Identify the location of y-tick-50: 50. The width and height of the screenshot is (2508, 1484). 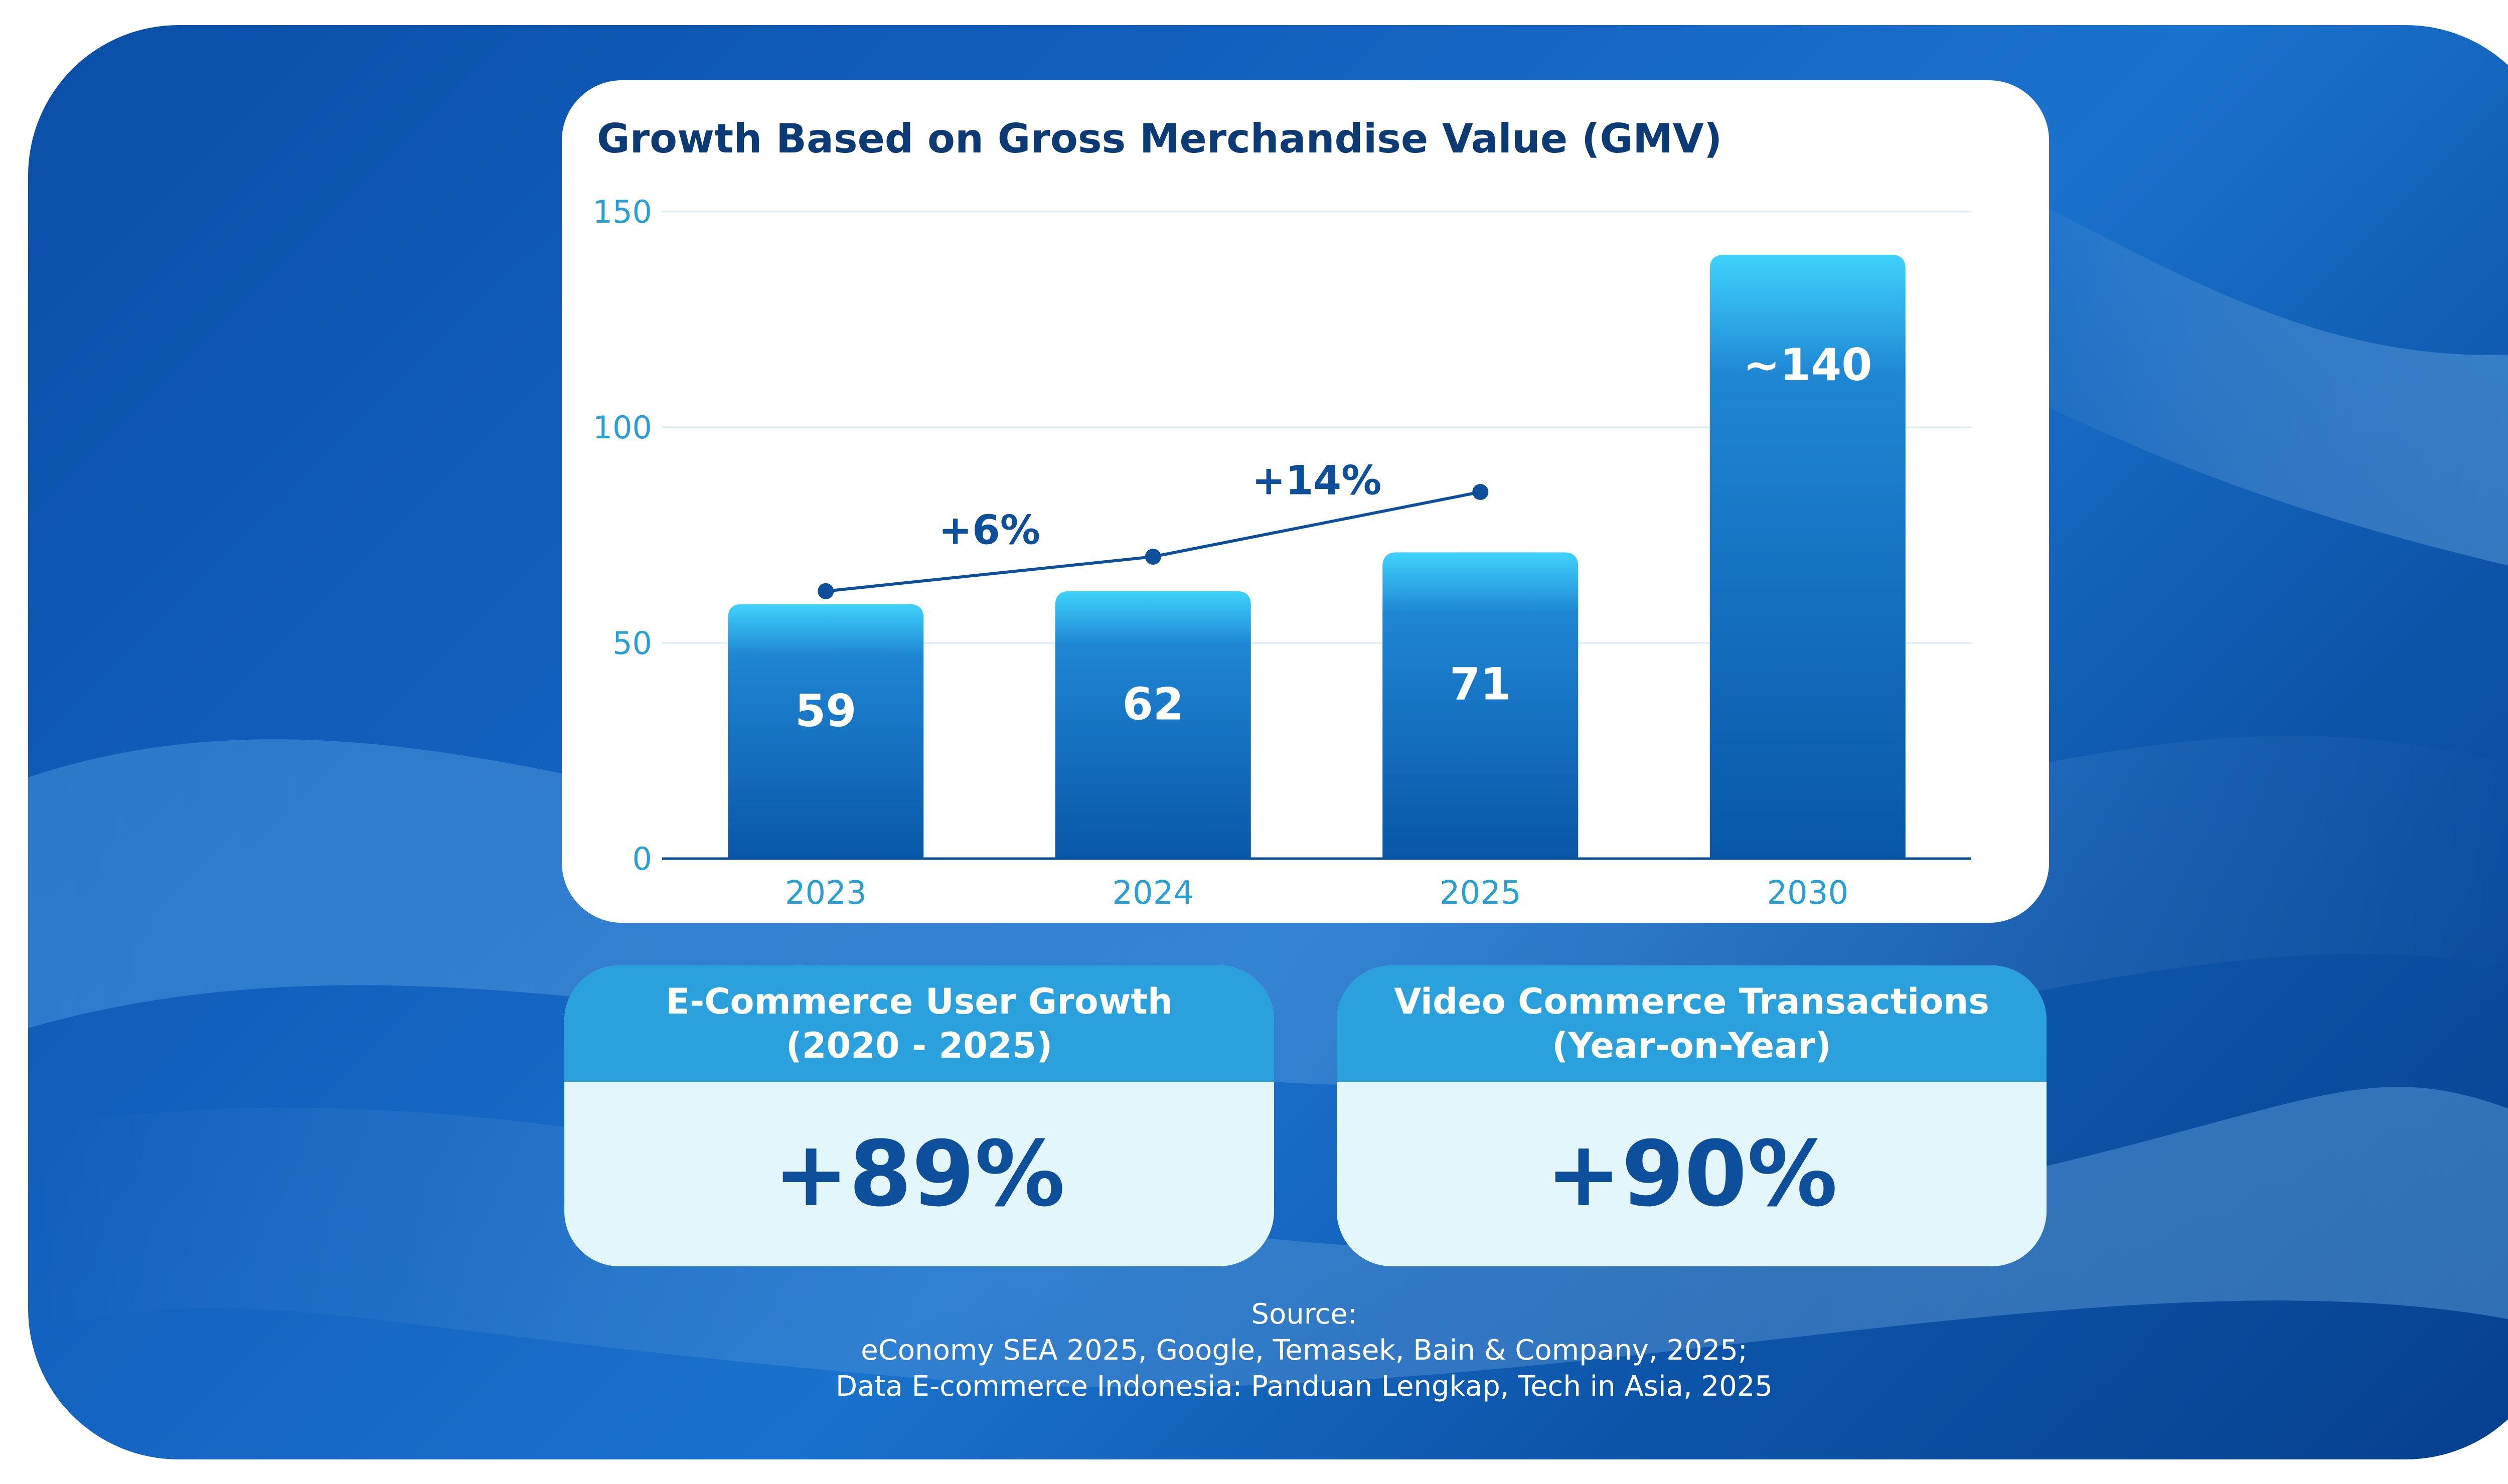
(632, 643).